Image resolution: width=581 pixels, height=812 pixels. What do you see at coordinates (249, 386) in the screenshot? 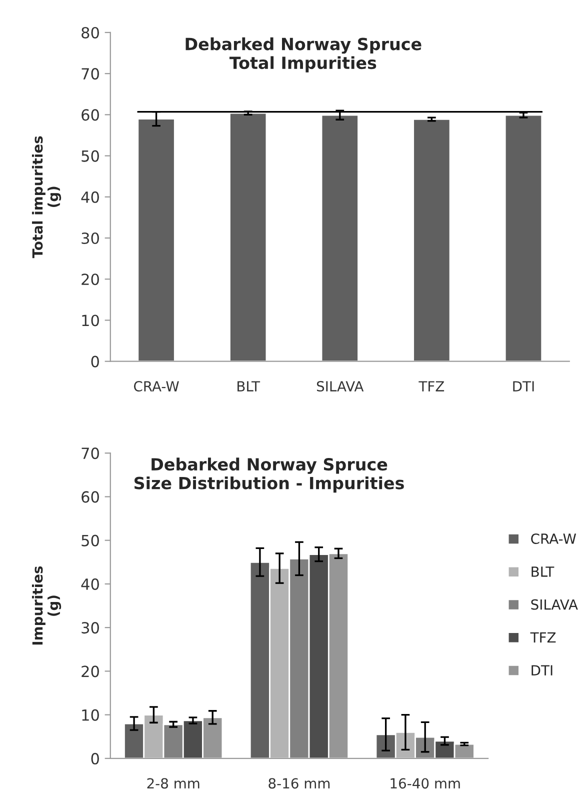
I see `x-tick-label: BLT` at bounding box center [249, 386].